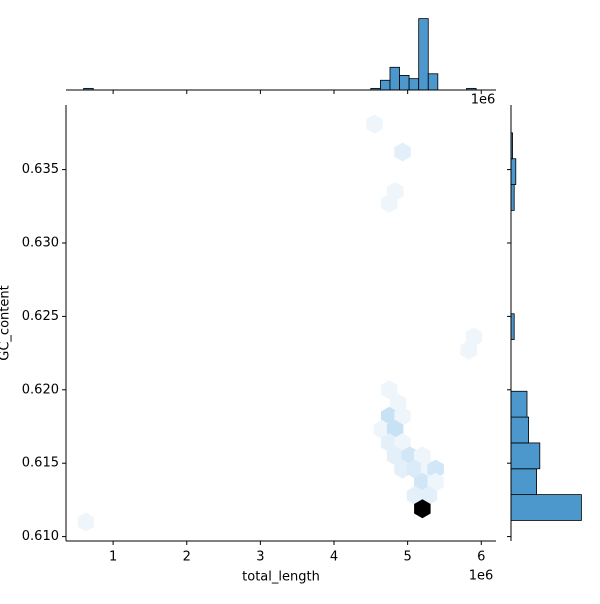 Image resolution: width=600 pixels, height=604 pixels. What do you see at coordinates (481, 576) in the screenshot?
I see `x-offset-label: 1e6` at bounding box center [481, 576].